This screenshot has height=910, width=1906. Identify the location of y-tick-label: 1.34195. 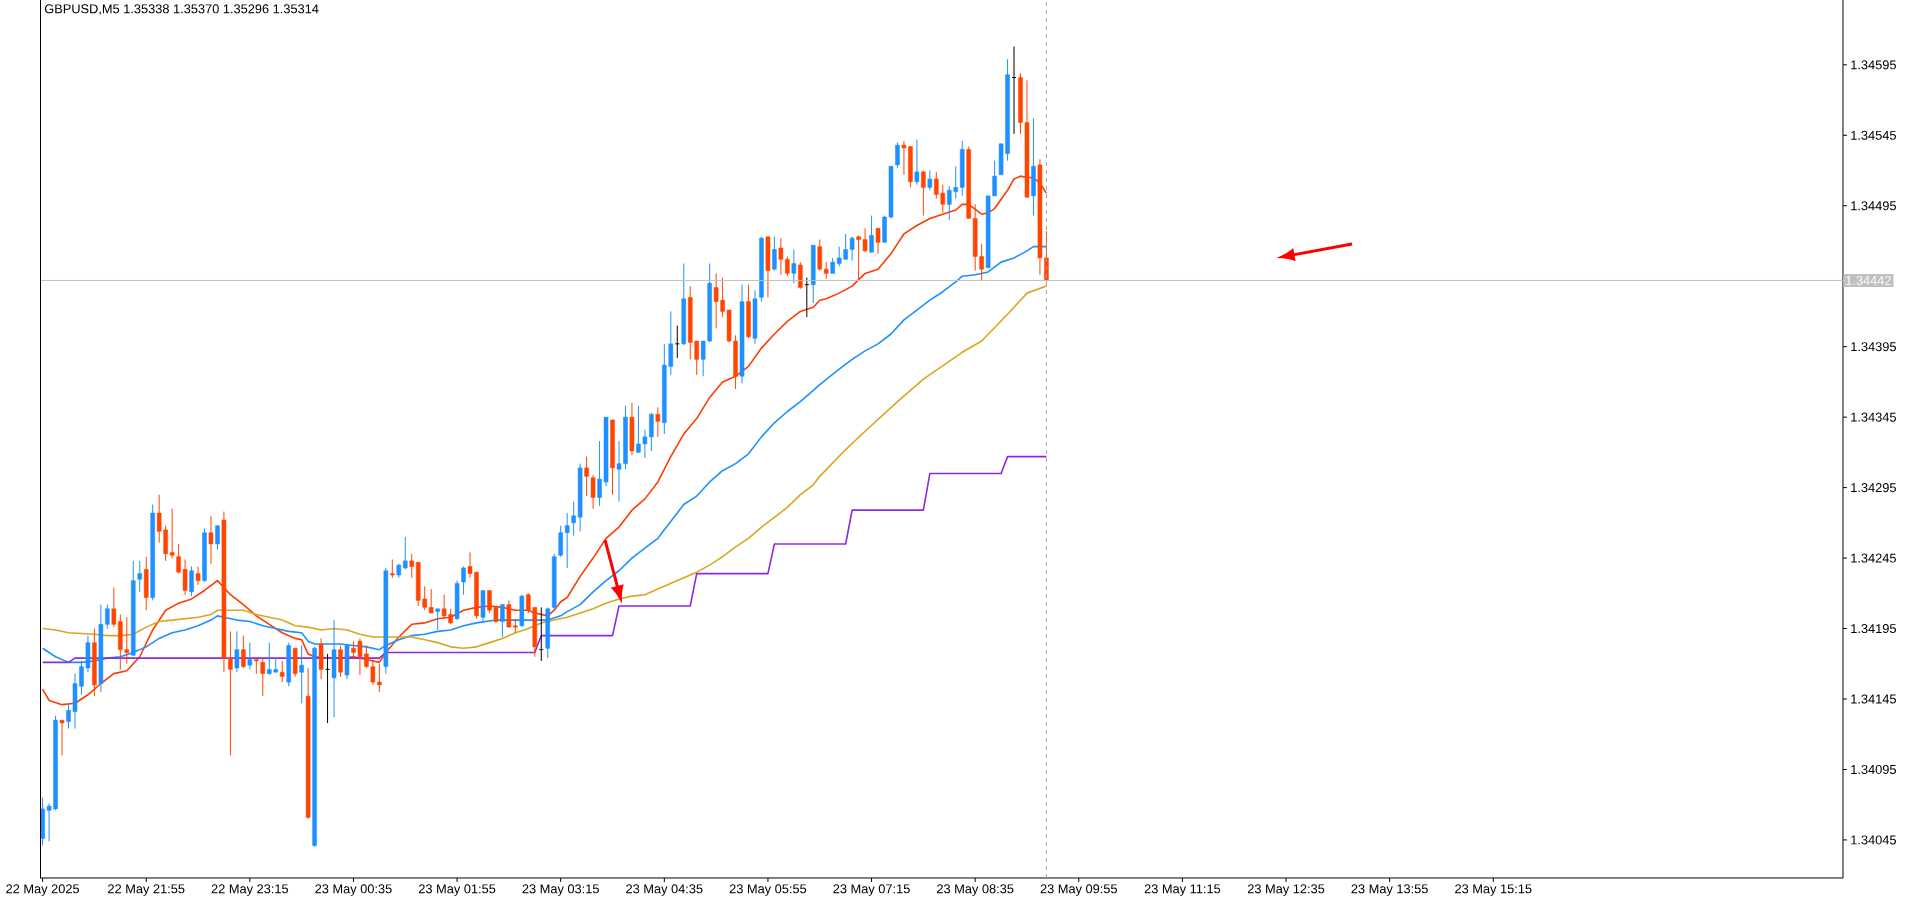
(1873, 629).